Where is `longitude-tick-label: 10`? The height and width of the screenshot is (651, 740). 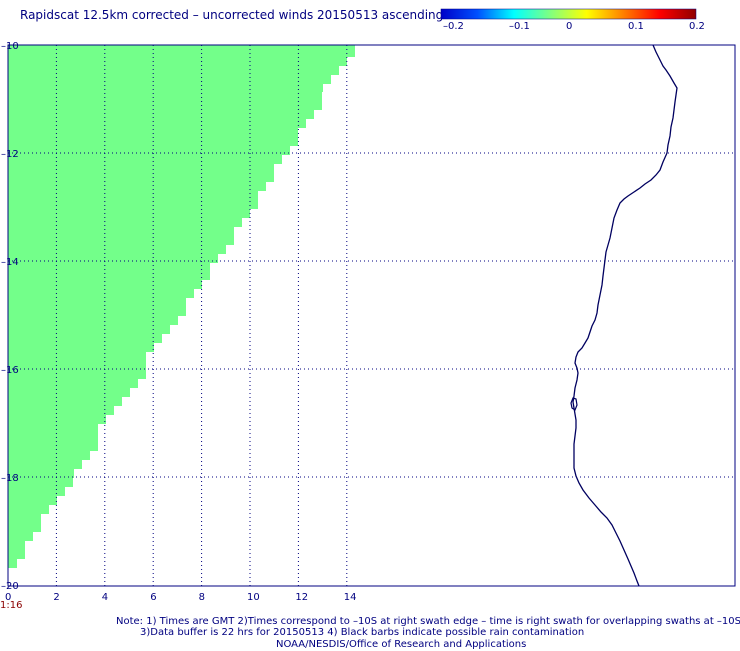
longitude-tick-label: 10 is located at coordinates (253, 597).